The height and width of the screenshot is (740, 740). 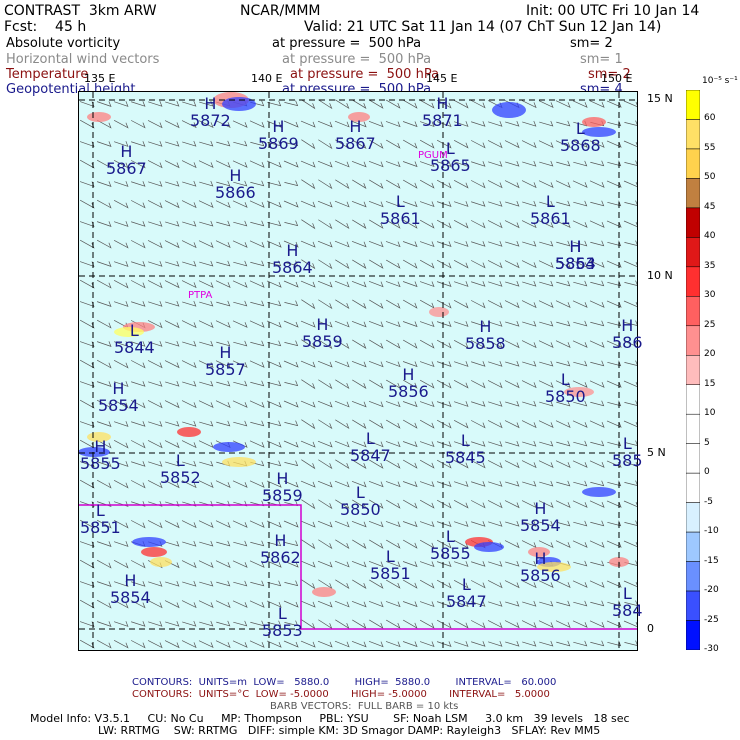 What do you see at coordinates (280, 557) in the screenshot?
I see `high-value: 5862` at bounding box center [280, 557].